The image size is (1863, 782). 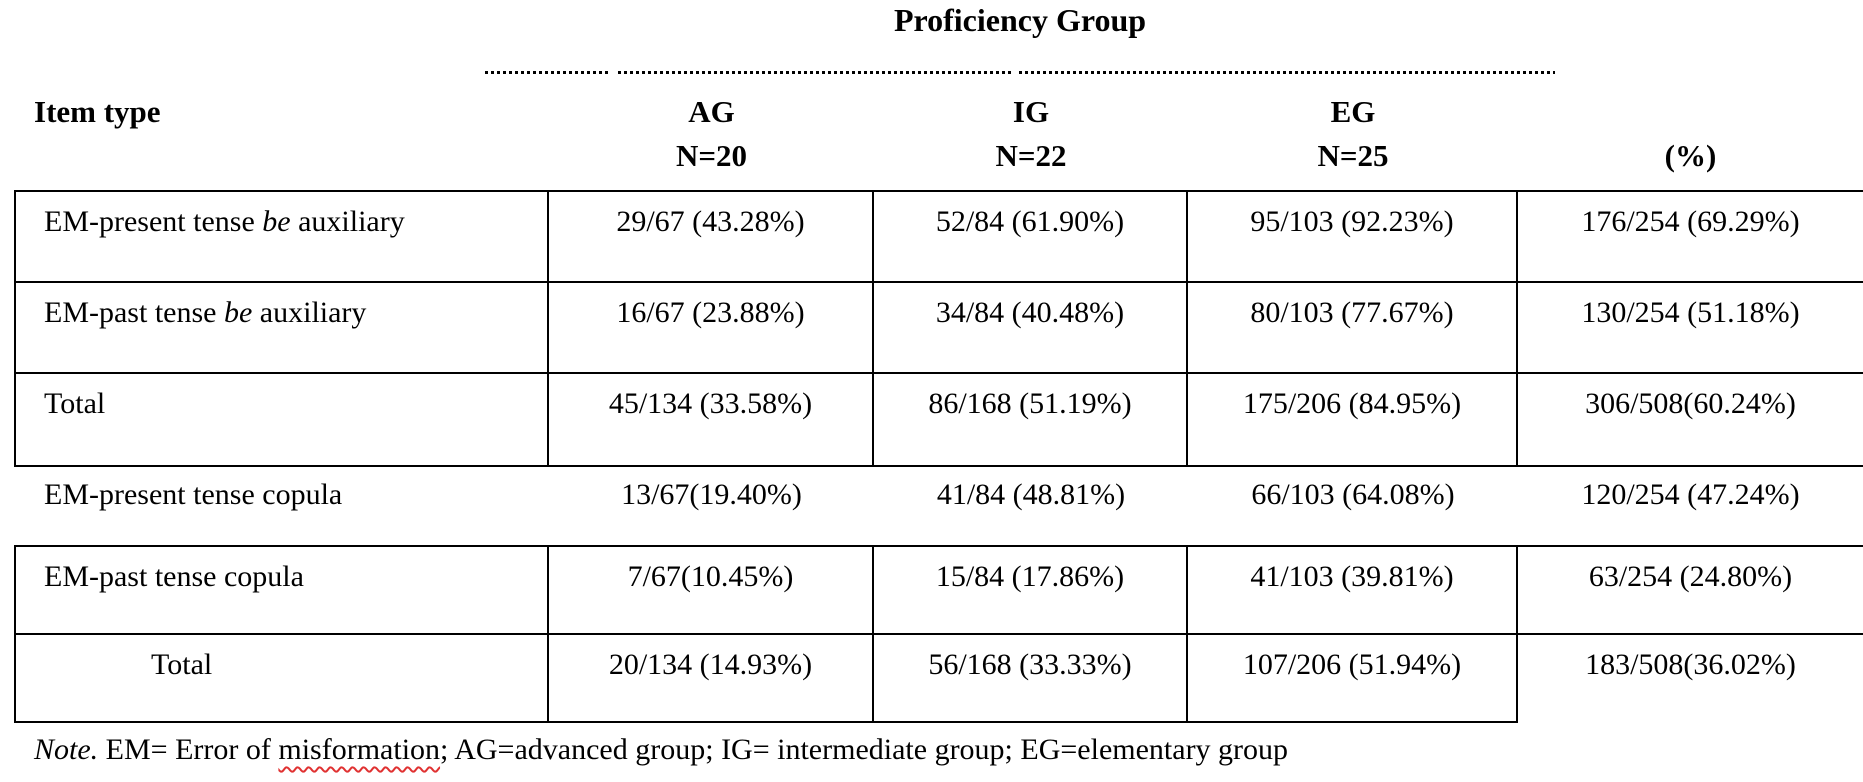 I want to click on note-text: EM= Error of, so click(x=188, y=749).